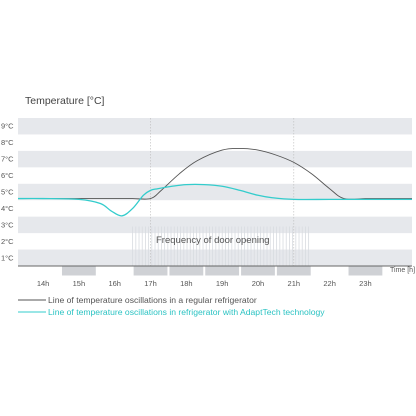 The image size is (416, 416). What do you see at coordinates (7, 224) in the screenshot?
I see `y-tick-label: 3°C` at bounding box center [7, 224].